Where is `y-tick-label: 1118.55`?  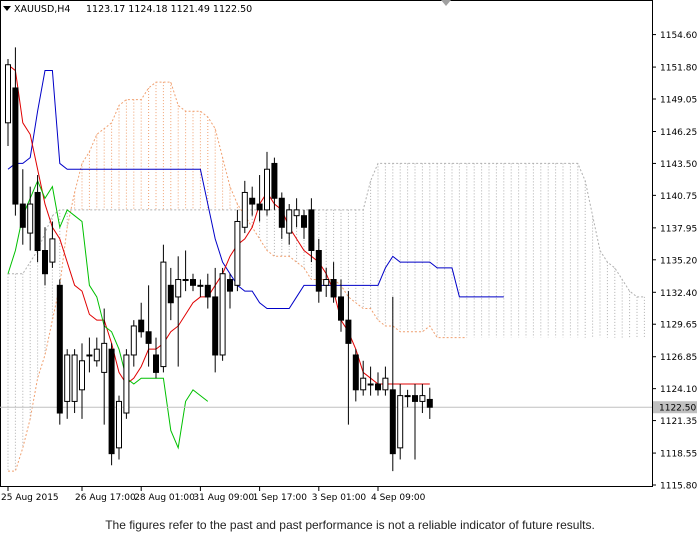
y-tick-label: 1118.55 is located at coordinates (678, 455).